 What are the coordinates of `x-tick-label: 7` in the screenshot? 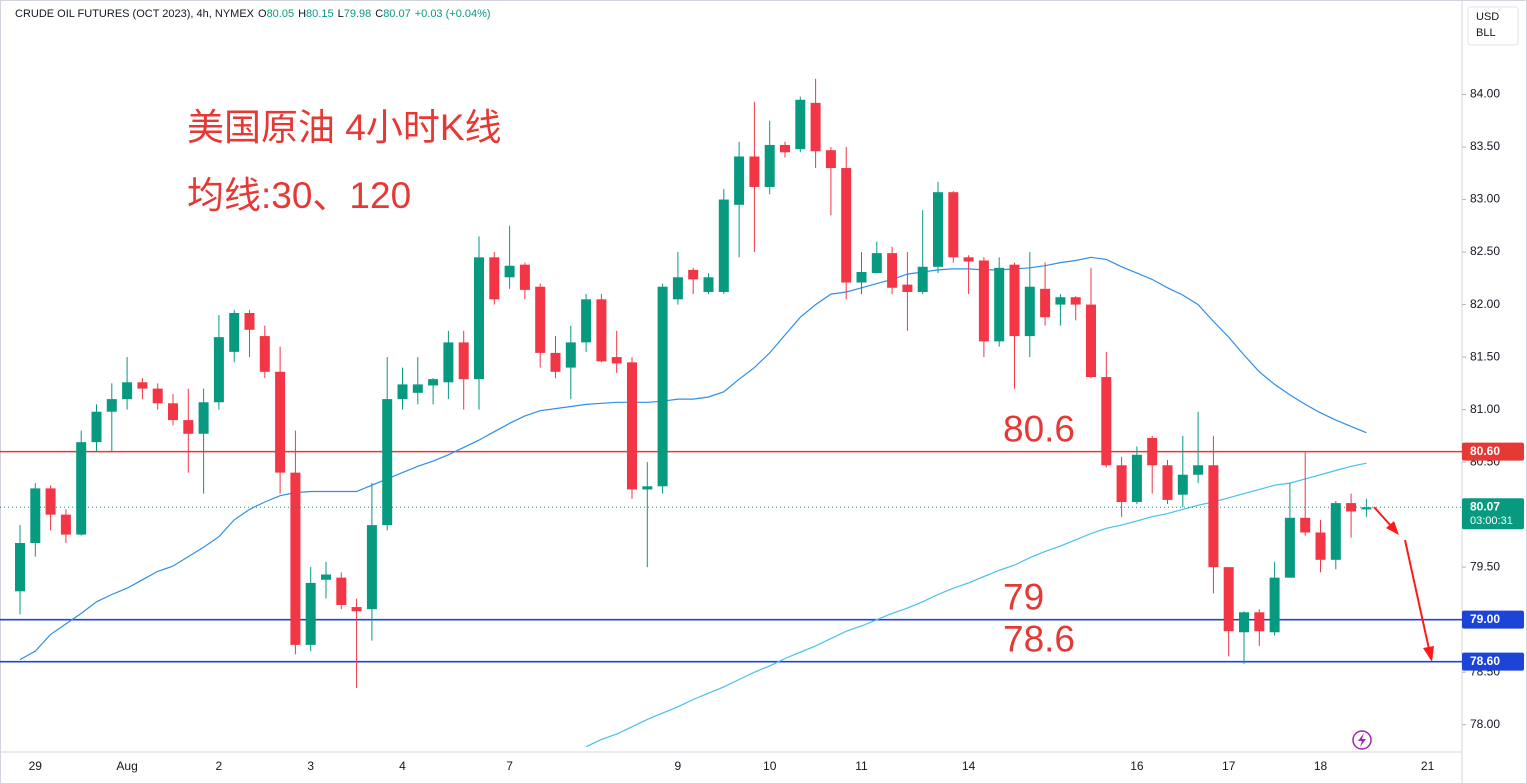 It's located at (509, 766).